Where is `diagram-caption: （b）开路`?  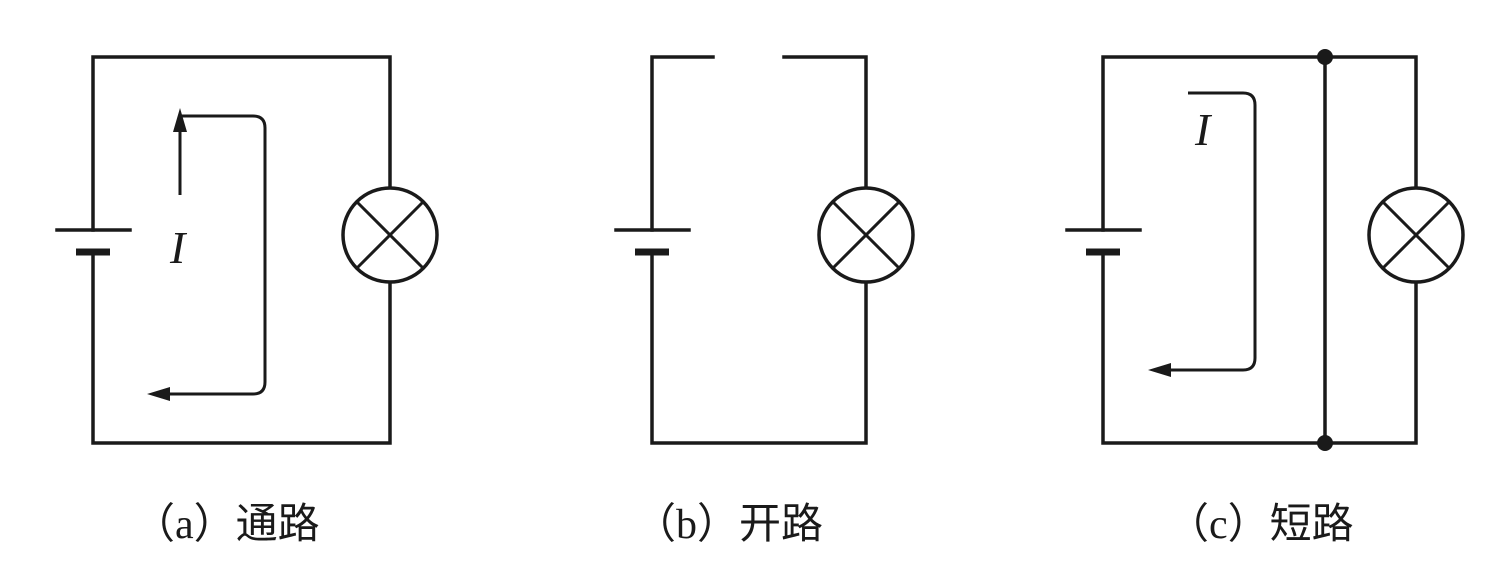 diagram-caption: （b）开路 is located at coordinates (728, 525).